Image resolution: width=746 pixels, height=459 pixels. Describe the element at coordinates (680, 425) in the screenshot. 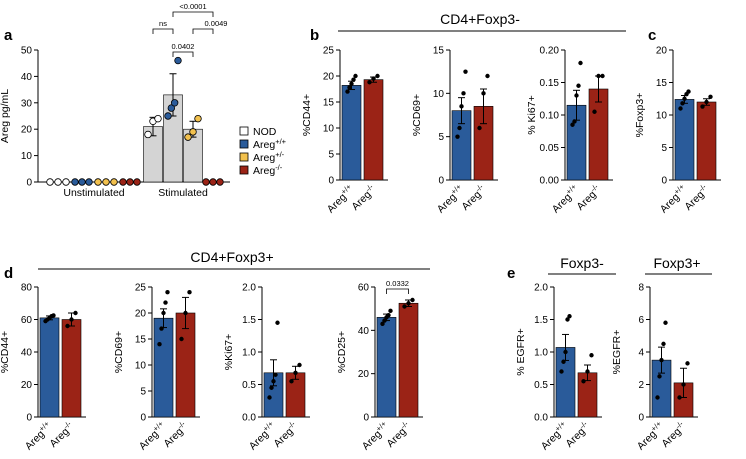

I see `chart-e-9-xlabel-1-sup: -/-` at that location.